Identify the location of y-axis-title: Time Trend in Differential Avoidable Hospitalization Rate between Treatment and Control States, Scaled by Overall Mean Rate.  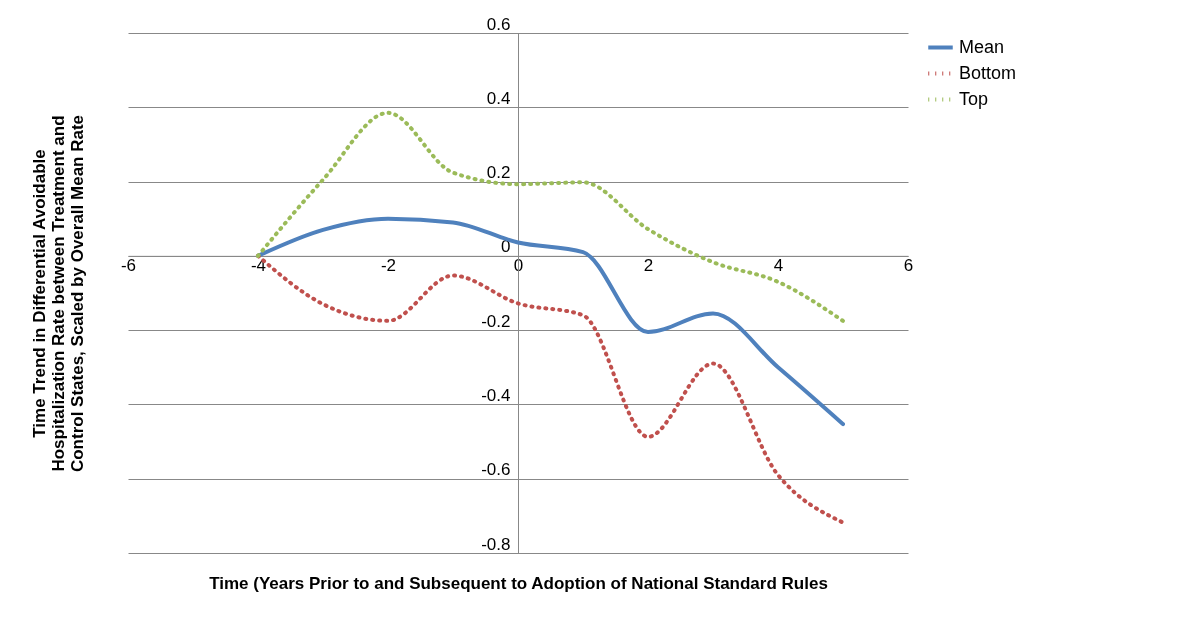
(58, 293).